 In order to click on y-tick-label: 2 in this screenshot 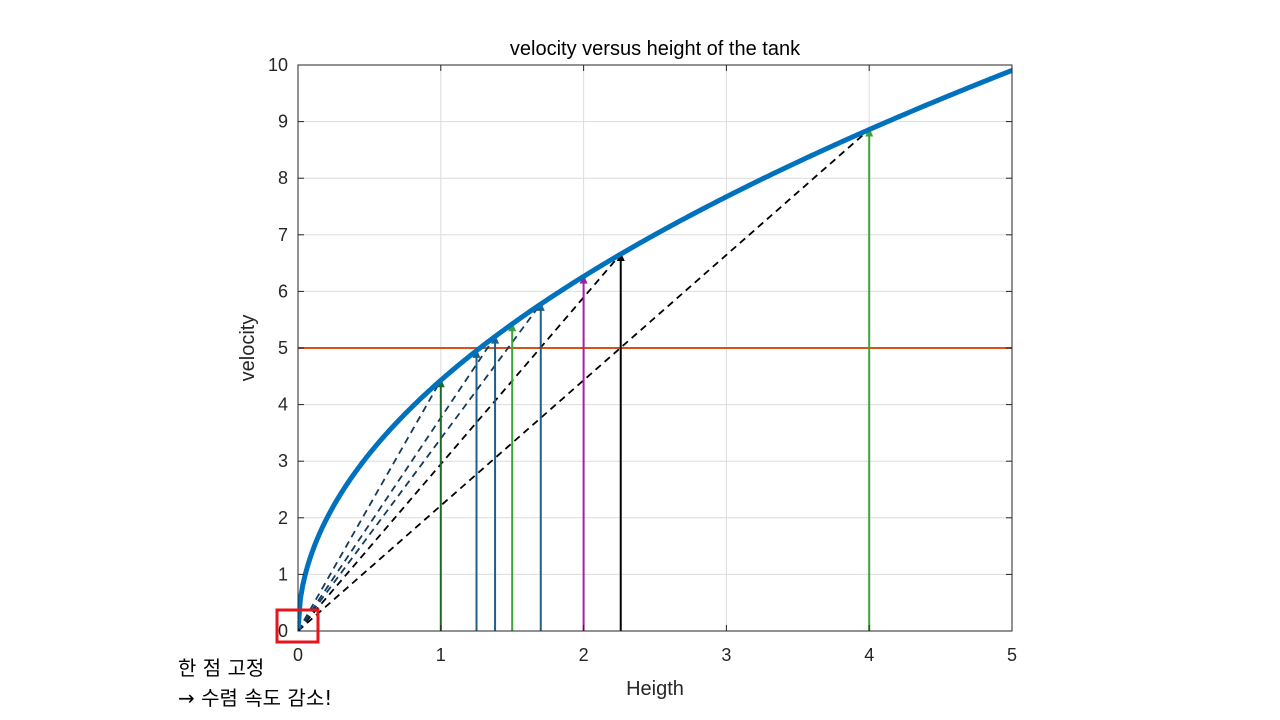, I will do `click(283, 518)`.